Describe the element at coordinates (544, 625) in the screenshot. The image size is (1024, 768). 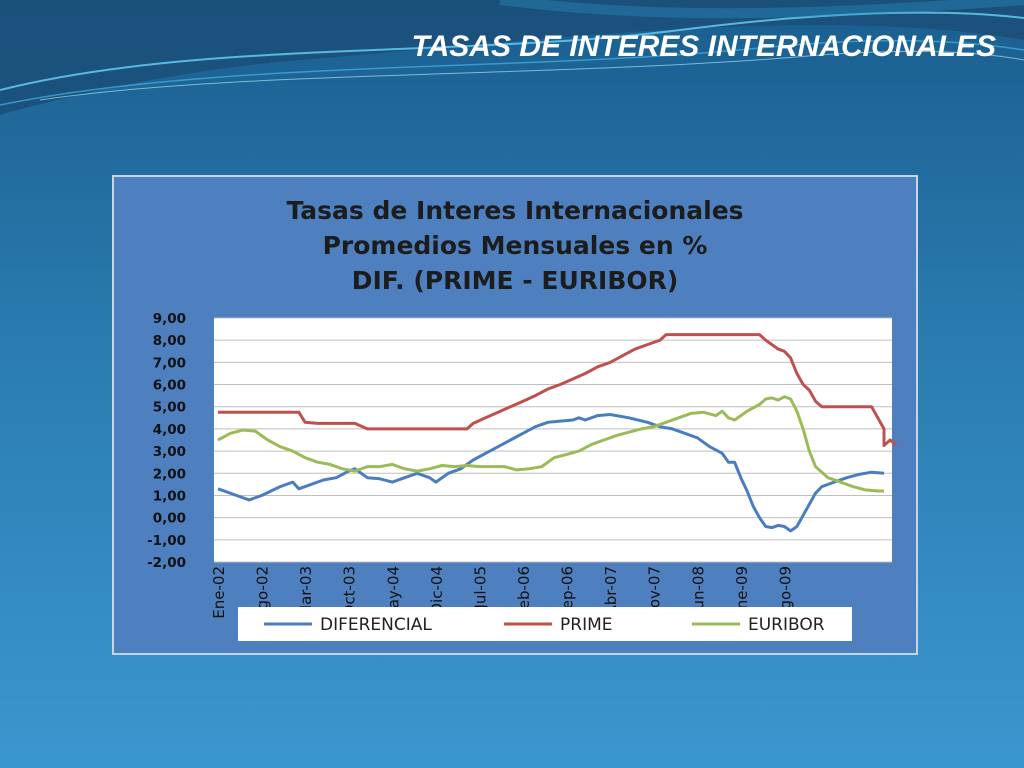
I see `legend: DIFERENCIAL PRIME EURIBOR` at that location.